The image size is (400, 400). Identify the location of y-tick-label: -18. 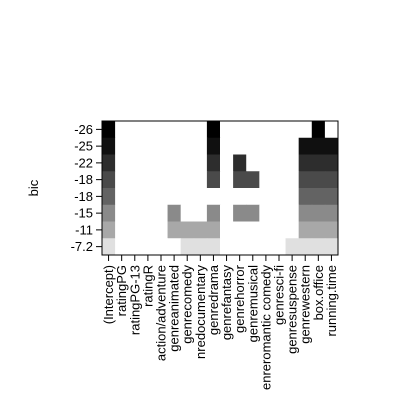
(83, 179).